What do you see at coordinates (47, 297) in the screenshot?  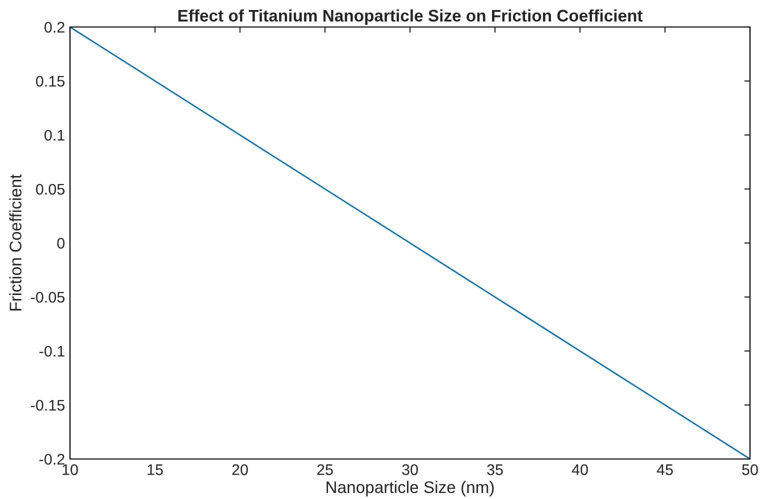 I see `y-tick-label: -0.05` at bounding box center [47, 297].